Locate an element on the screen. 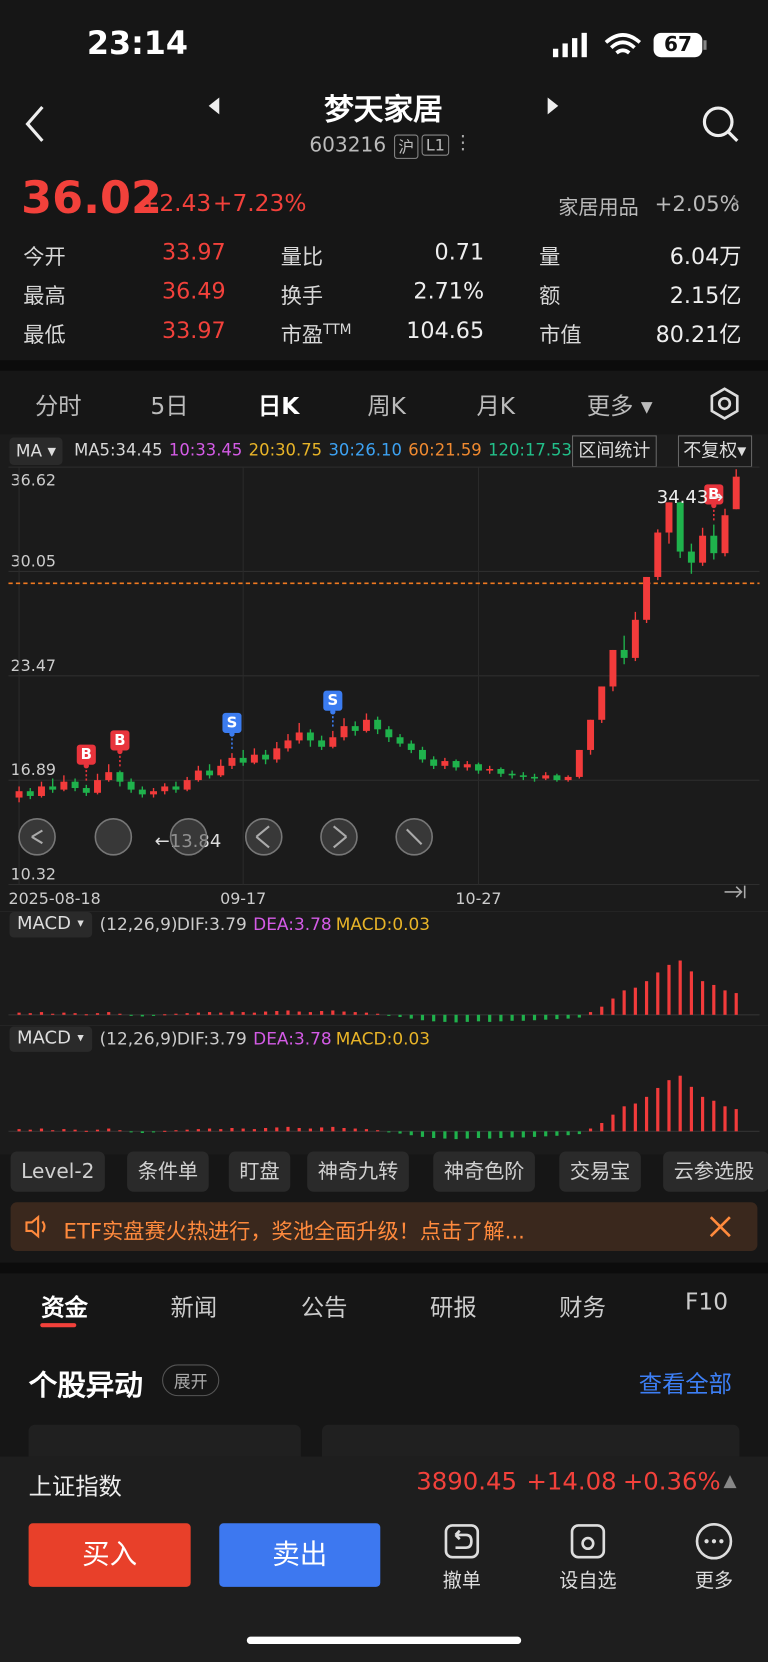 The height and width of the screenshot is (1662, 768). period-tab: 分时 is located at coordinates (58, 407).